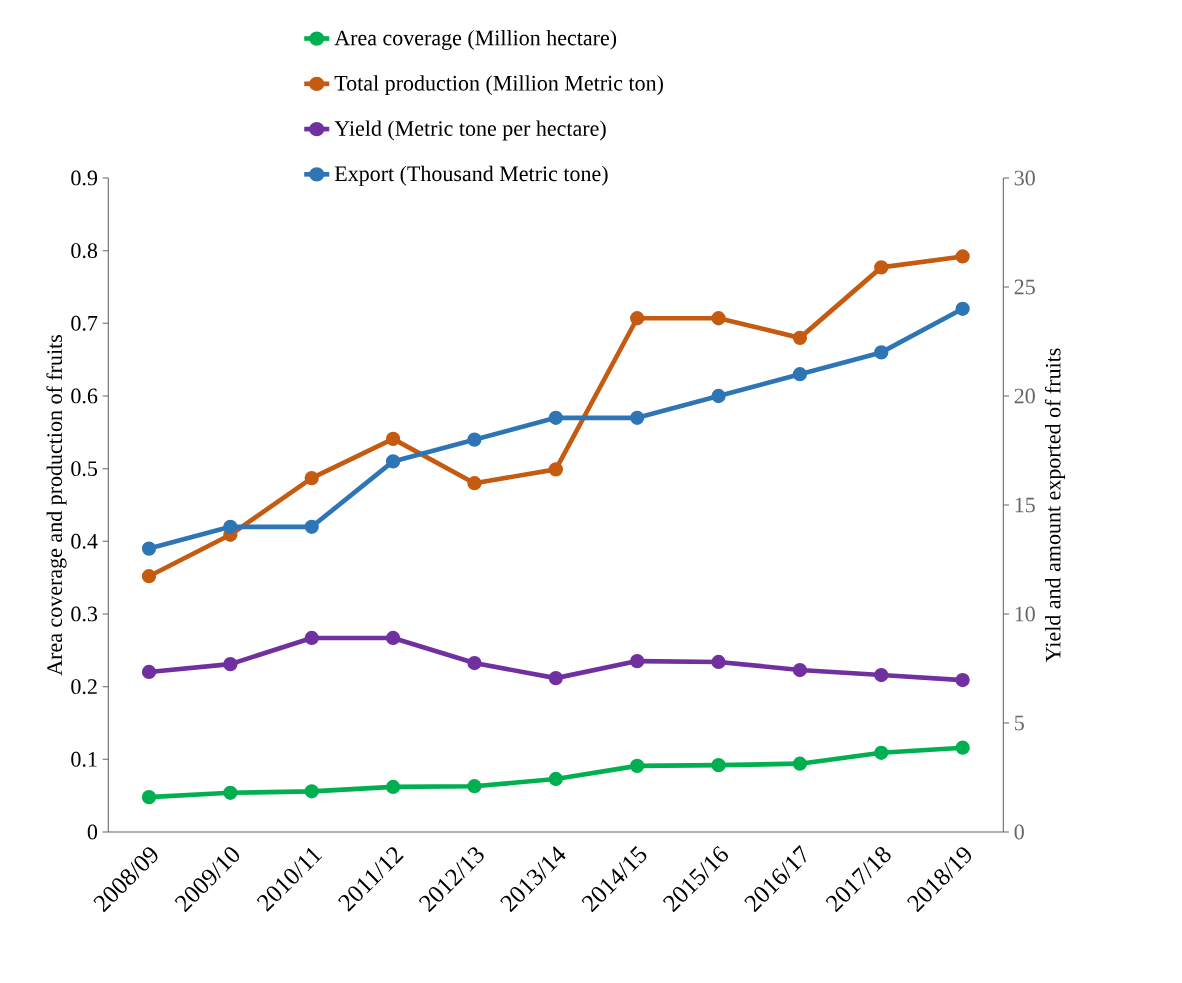 The height and width of the screenshot is (983, 1182). I want to click on y-tick-label: 0.5, so click(84, 469).